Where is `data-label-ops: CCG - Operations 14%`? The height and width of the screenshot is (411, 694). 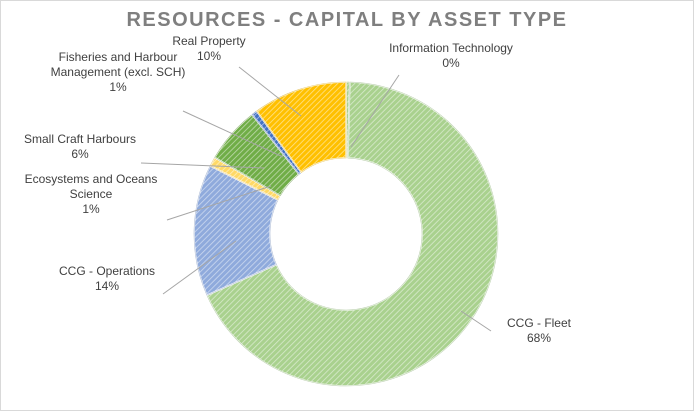 data-label-ops: CCG - Operations 14% is located at coordinates (107, 278).